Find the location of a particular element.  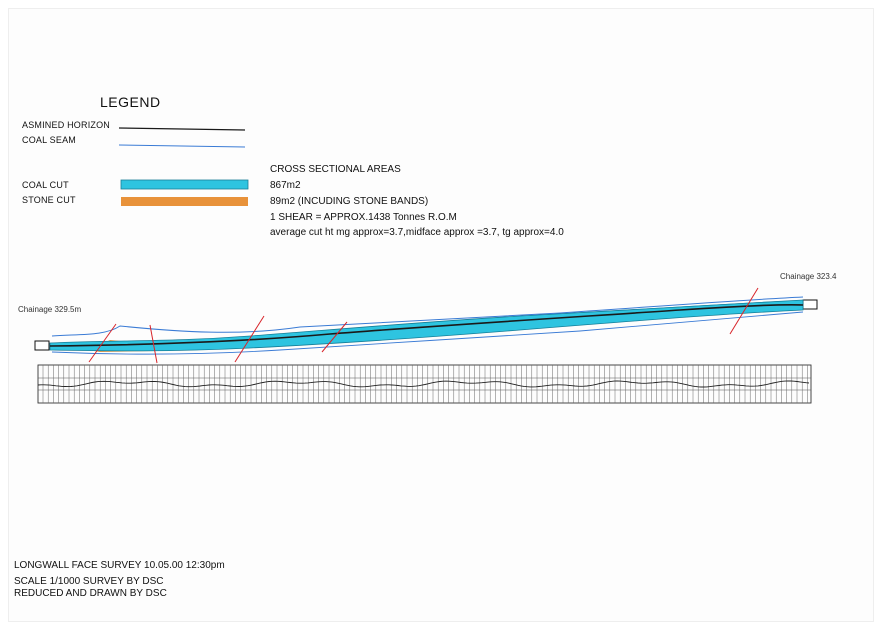

maingate-end-block is located at coordinates (42, 345).